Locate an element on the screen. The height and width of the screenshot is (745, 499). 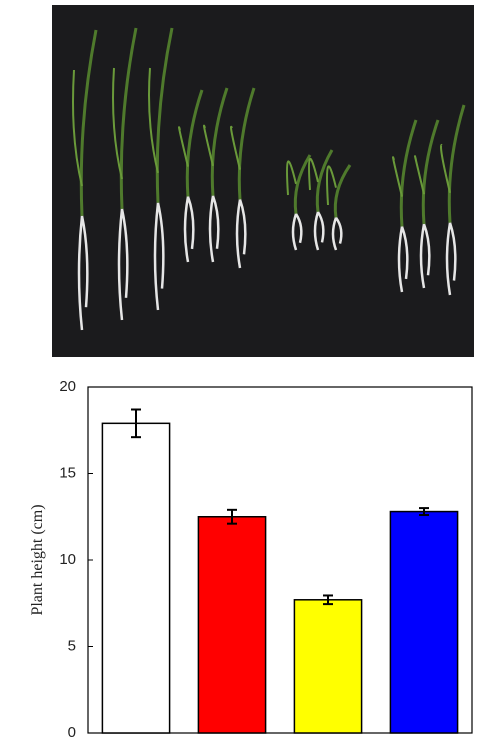
y-tick-label: 0 is located at coordinates (72, 732).